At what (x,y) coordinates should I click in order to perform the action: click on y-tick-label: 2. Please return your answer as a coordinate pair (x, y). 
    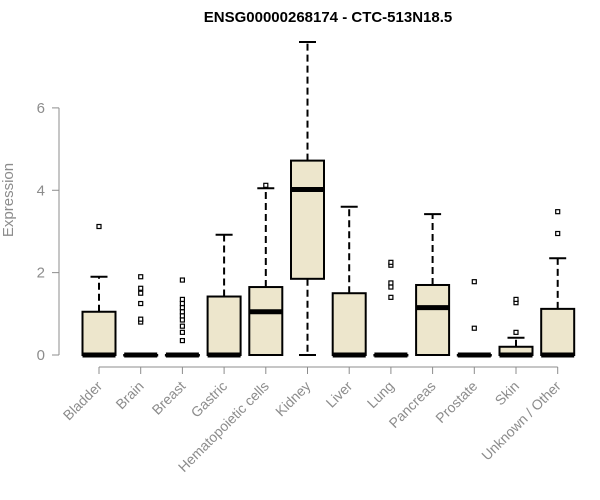
    Looking at the image, I should click on (41, 273).